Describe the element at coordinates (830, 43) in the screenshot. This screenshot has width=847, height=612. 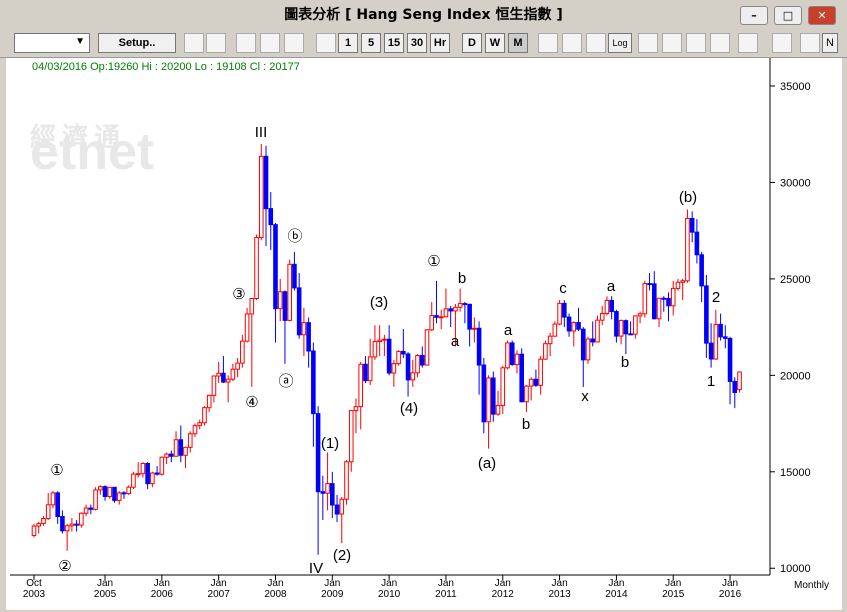
I see `n-button: N` at that location.